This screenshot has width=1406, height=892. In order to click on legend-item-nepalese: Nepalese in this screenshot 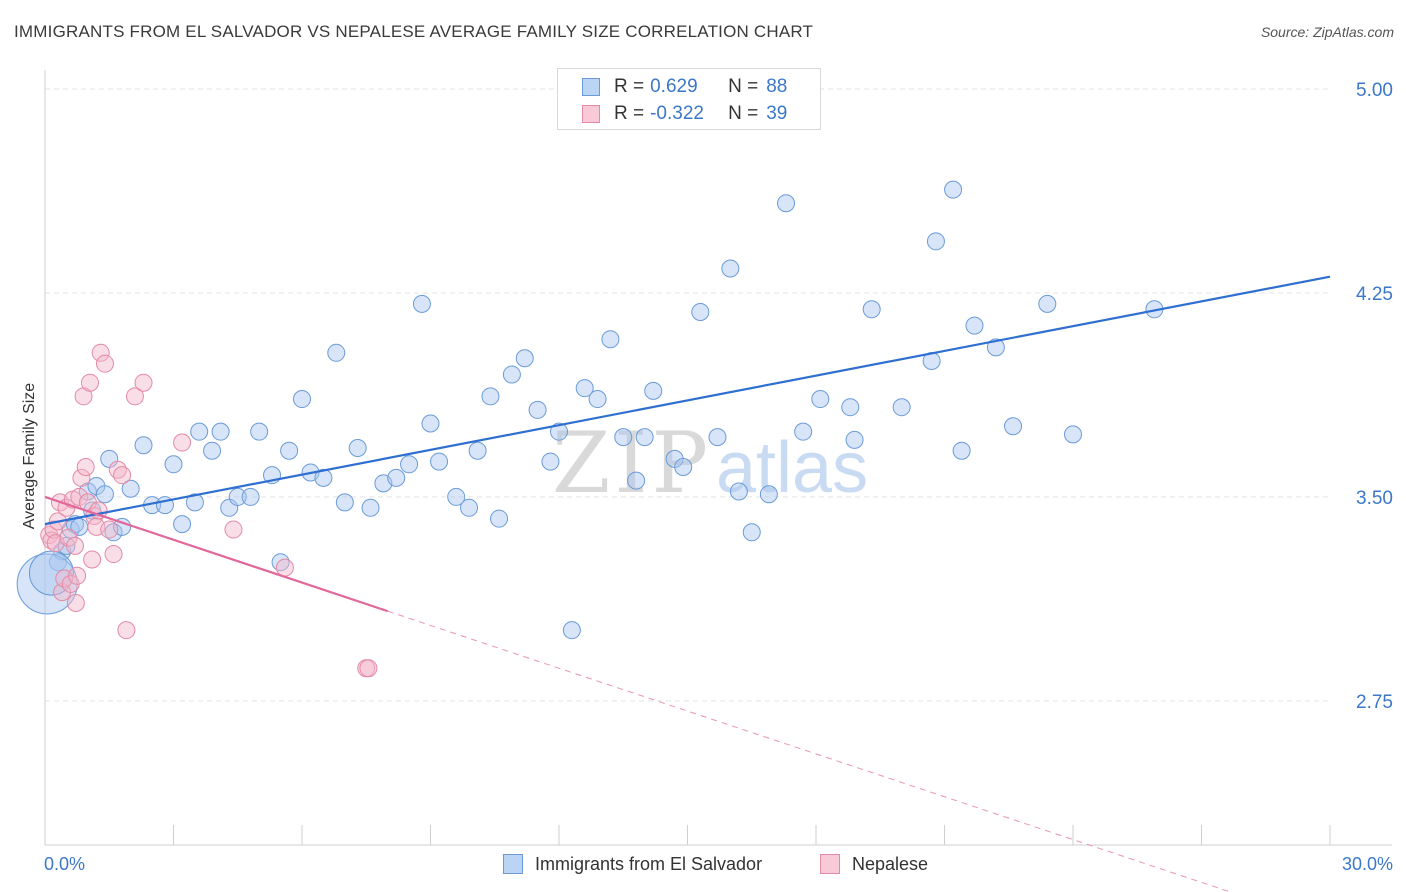, I will do `click(874, 864)`.